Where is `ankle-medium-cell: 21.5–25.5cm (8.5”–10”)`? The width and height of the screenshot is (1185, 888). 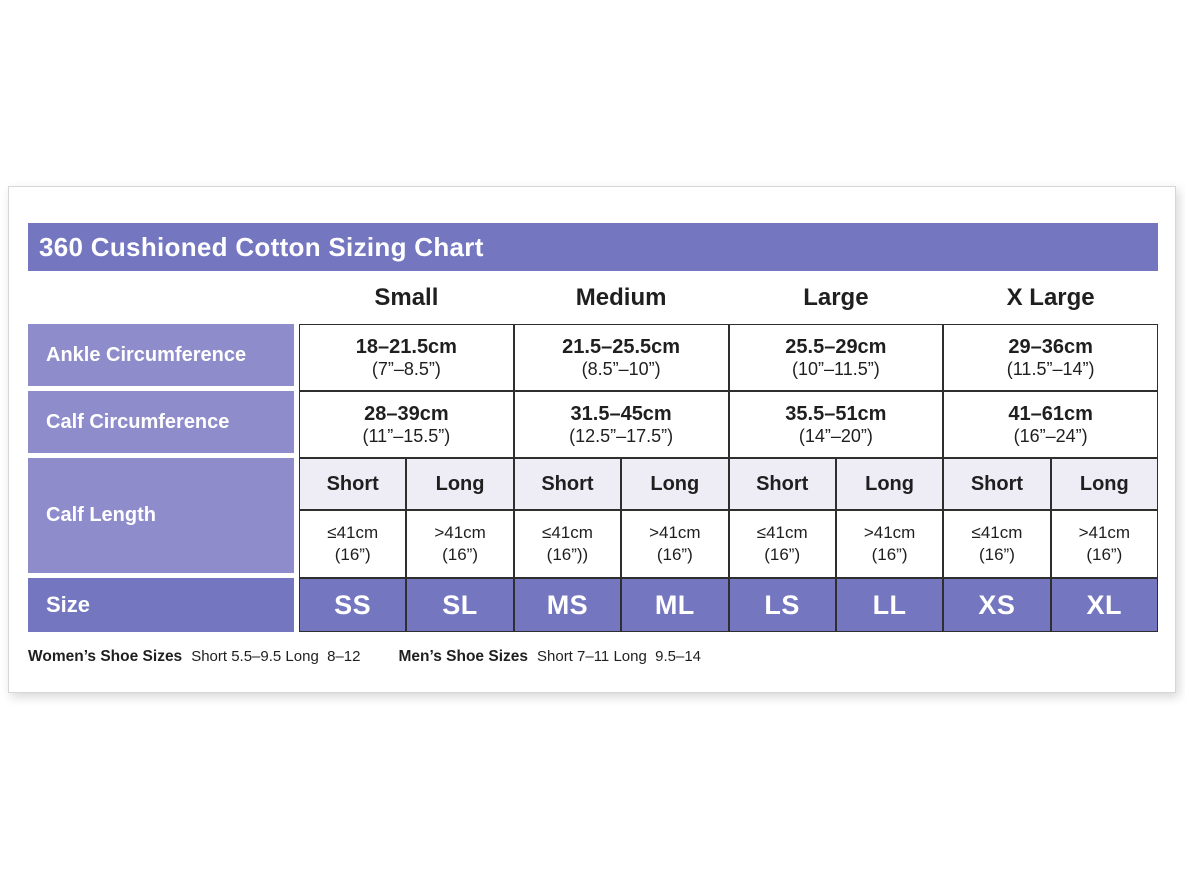
ankle-medium-cell: 21.5–25.5cm (8.5”–10”) is located at coordinates (621, 357).